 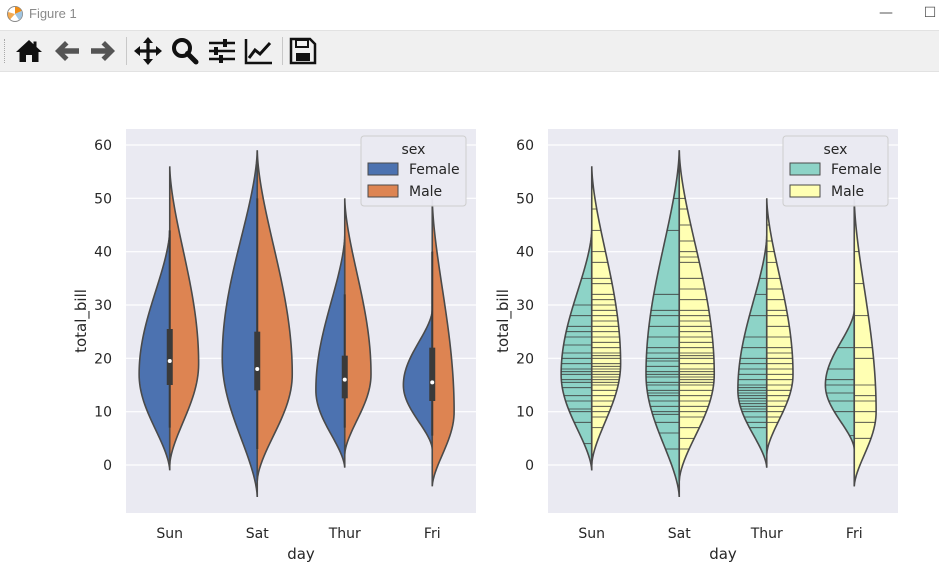 I want to click on configure-subplots-button, so click(x=222, y=51).